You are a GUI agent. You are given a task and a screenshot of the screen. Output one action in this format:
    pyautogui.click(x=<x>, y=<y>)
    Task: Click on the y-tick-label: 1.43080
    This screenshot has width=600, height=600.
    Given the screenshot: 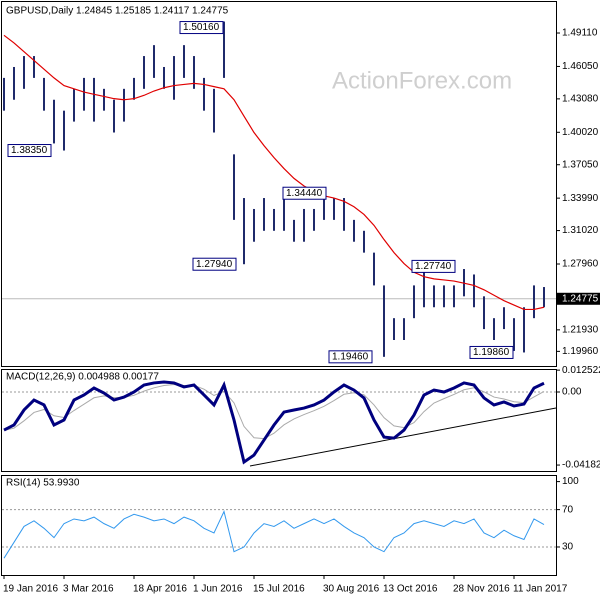 What is the action you would take?
    pyautogui.click(x=580, y=99)
    